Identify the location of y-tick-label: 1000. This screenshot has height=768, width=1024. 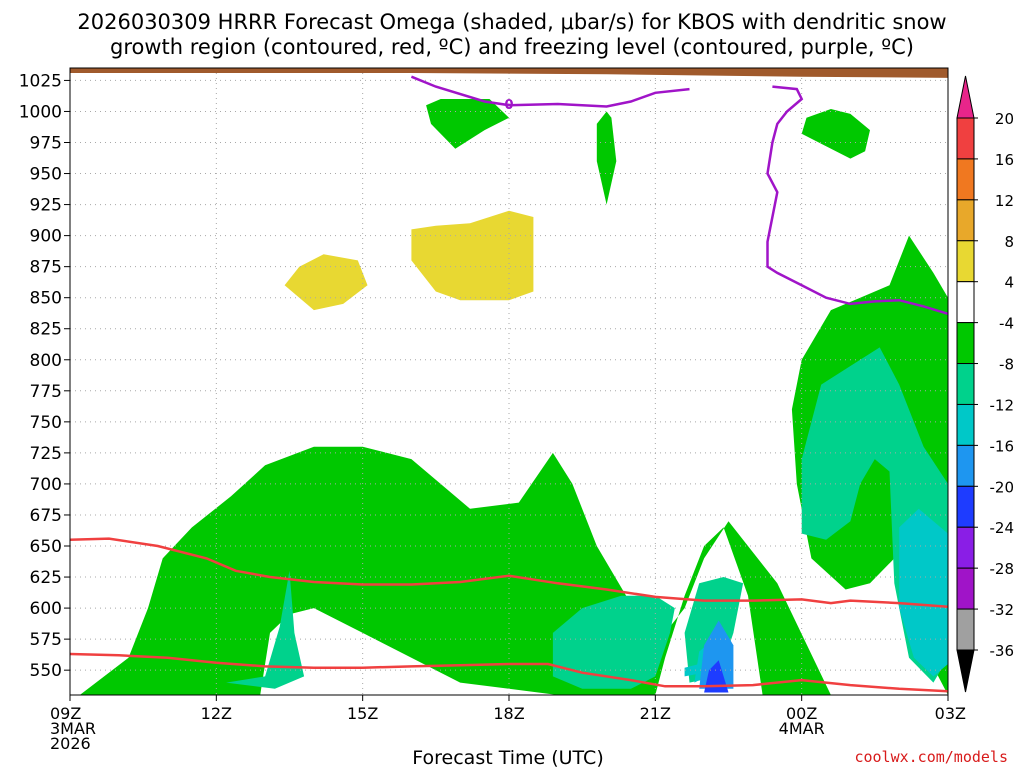
(40, 112).